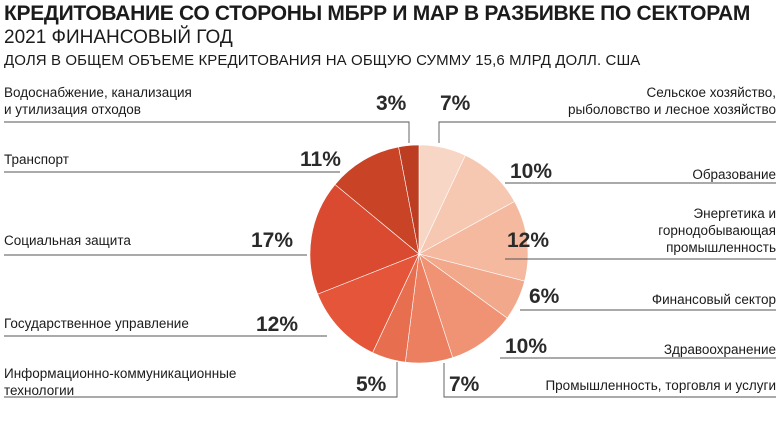 This screenshot has width=780, height=439. Describe the element at coordinates (714, 299) in the screenshot. I see `slice-label: Финансовый сектор` at that location.